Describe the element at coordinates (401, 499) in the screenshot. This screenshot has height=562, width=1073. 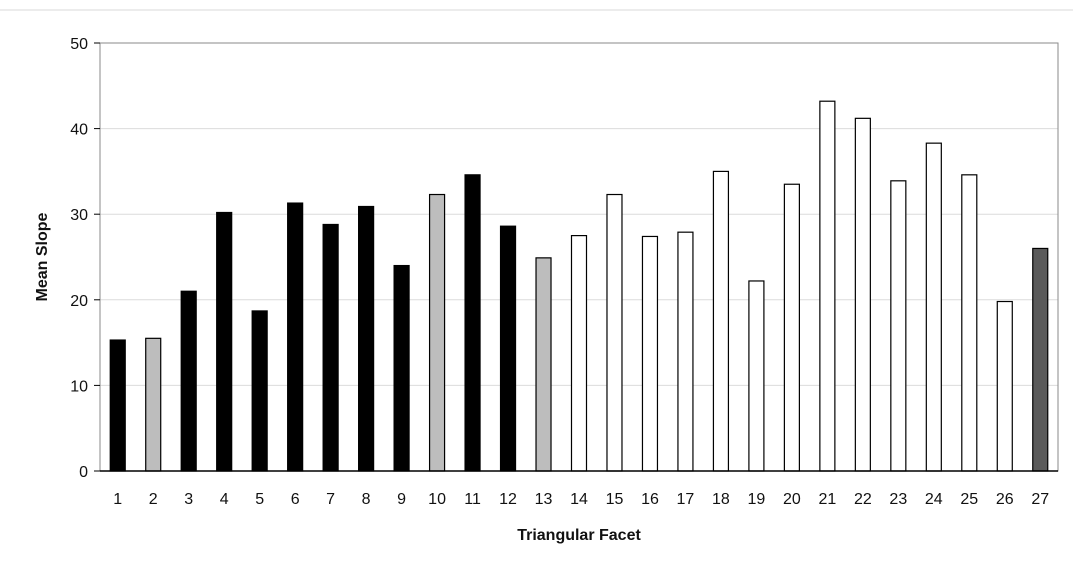
I see `x-tick-label: 9` at that location.